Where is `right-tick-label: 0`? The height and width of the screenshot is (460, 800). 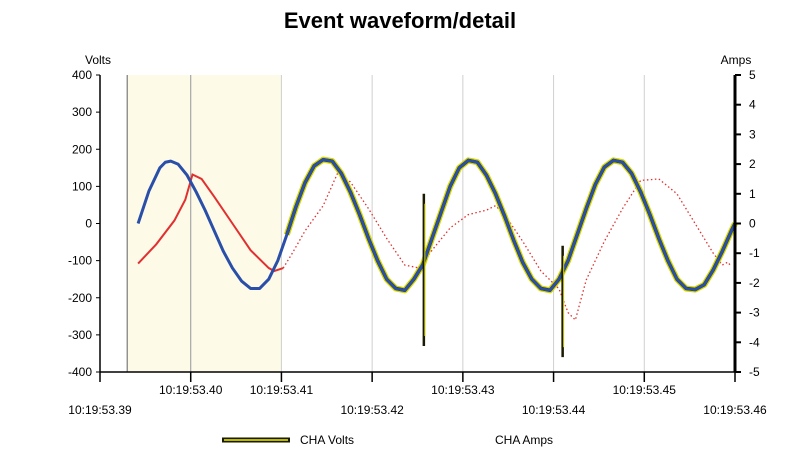
right-tick-label: 0 is located at coordinates (752, 224).